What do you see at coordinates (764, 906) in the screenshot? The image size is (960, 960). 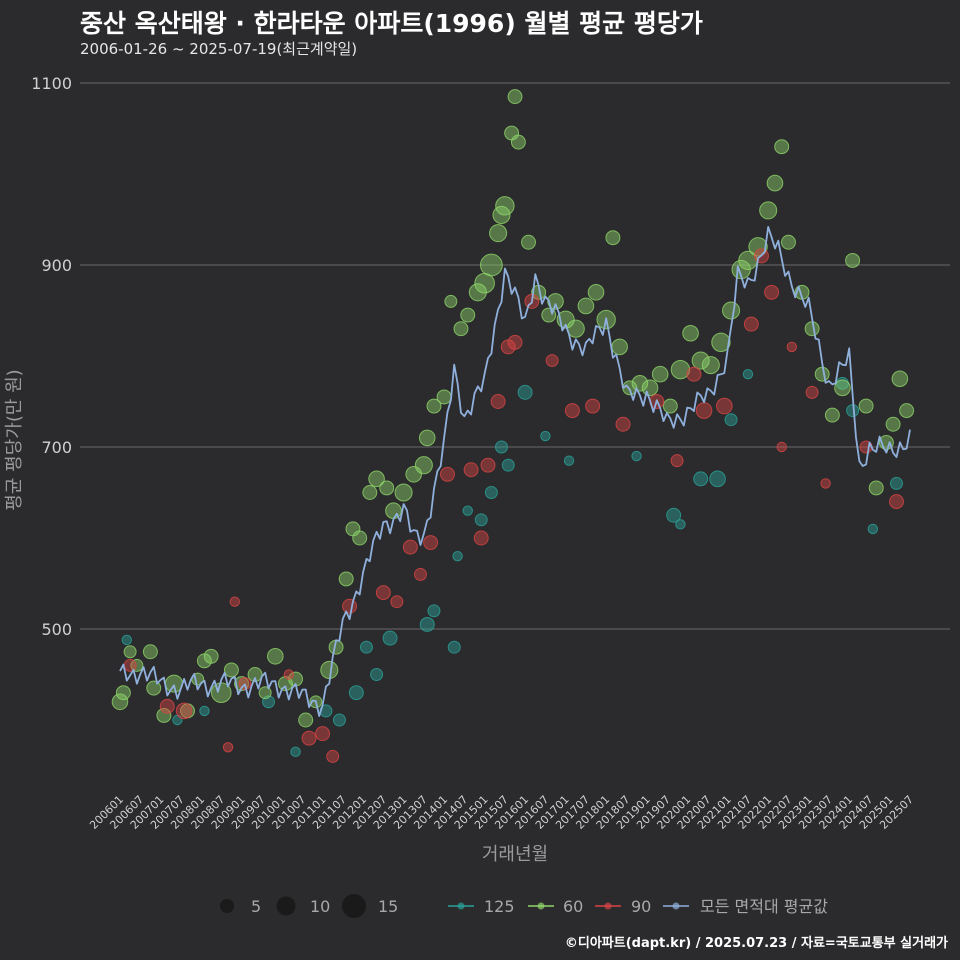 I see `legend-series-label: 모든 면적대 평균값` at bounding box center [764, 906].